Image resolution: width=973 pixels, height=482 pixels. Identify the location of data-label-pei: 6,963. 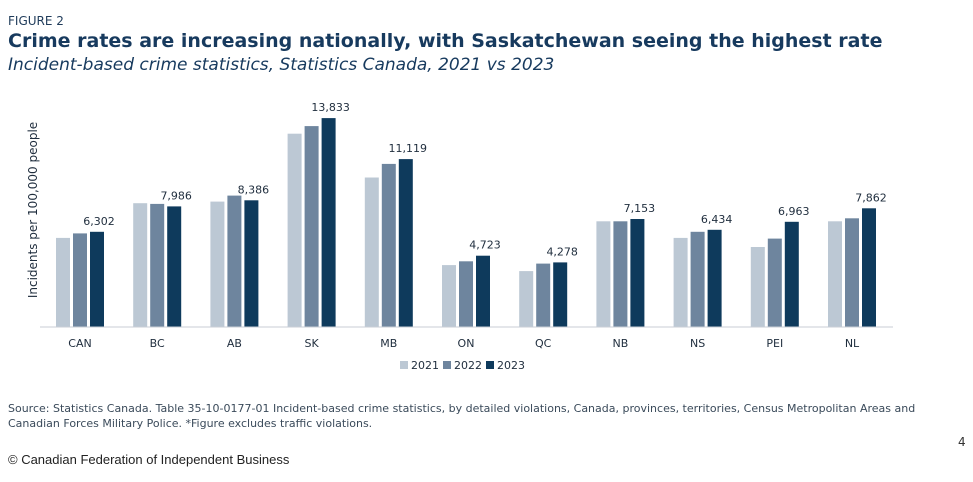
(794, 211).